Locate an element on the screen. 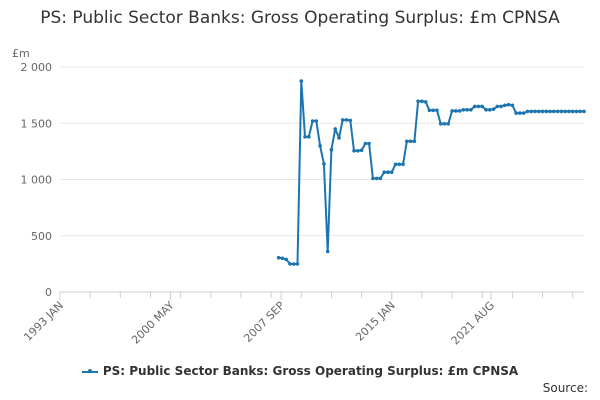 This screenshot has width=600, height=400. y-axis-label: £m is located at coordinates (21, 53).